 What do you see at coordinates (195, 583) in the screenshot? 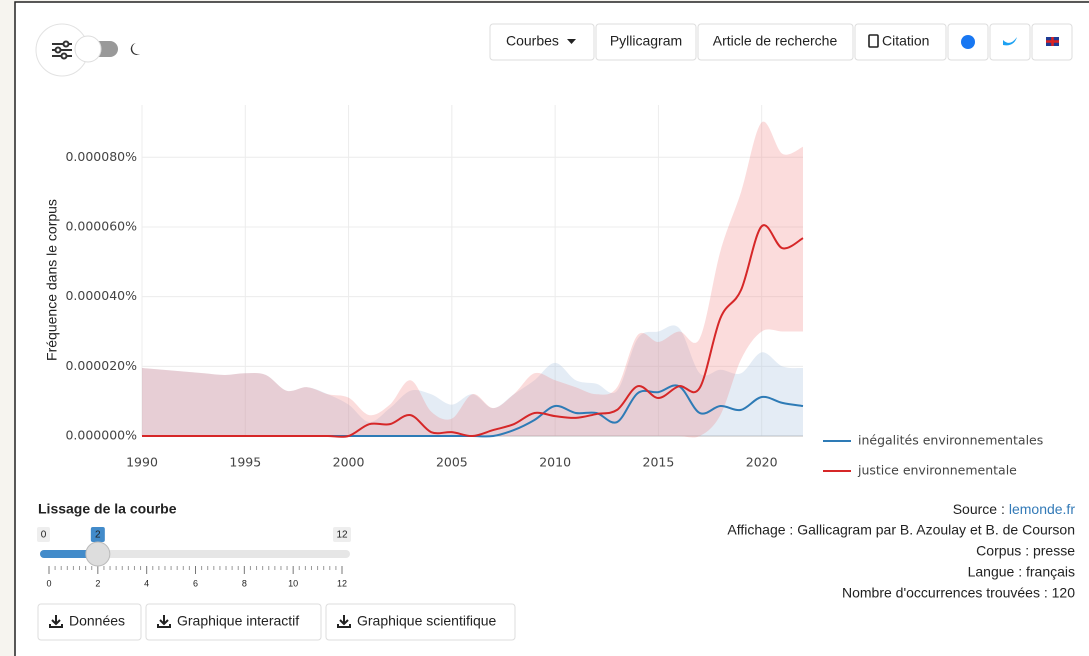
I see `slider-tick-label: 6` at bounding box center [195, 583].